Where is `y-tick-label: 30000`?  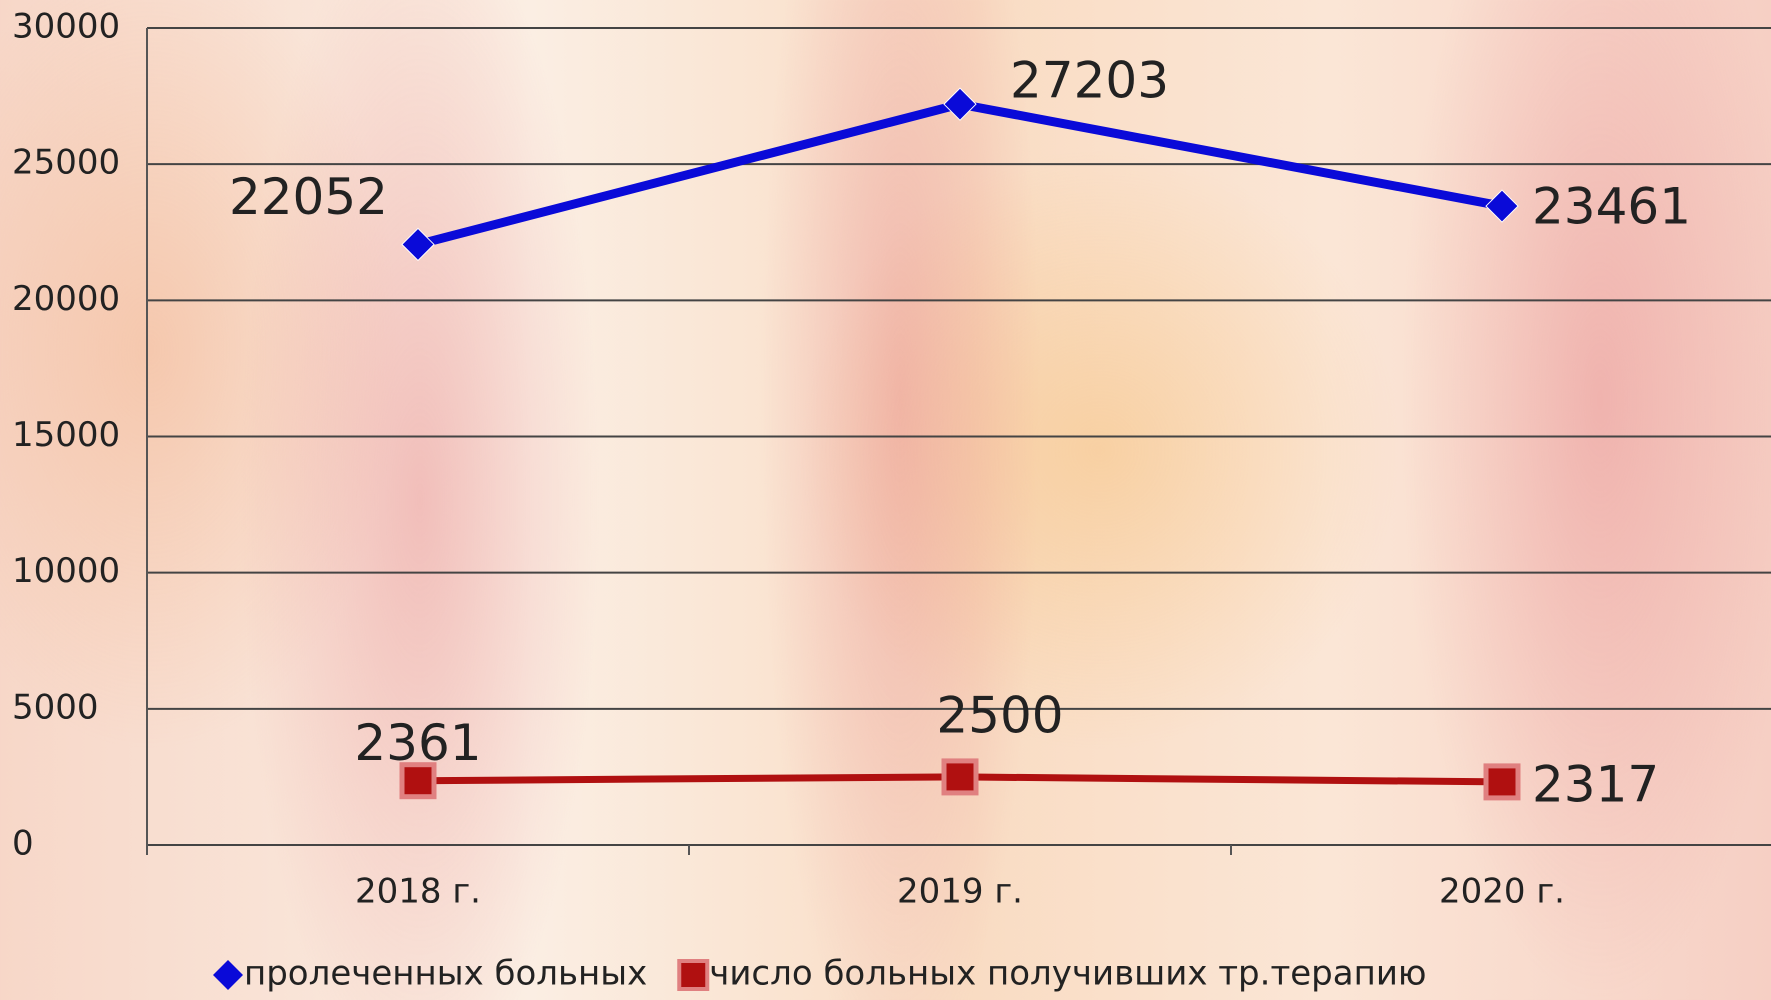 y-tick-label: 30000 is located at coordinates (66, 27).